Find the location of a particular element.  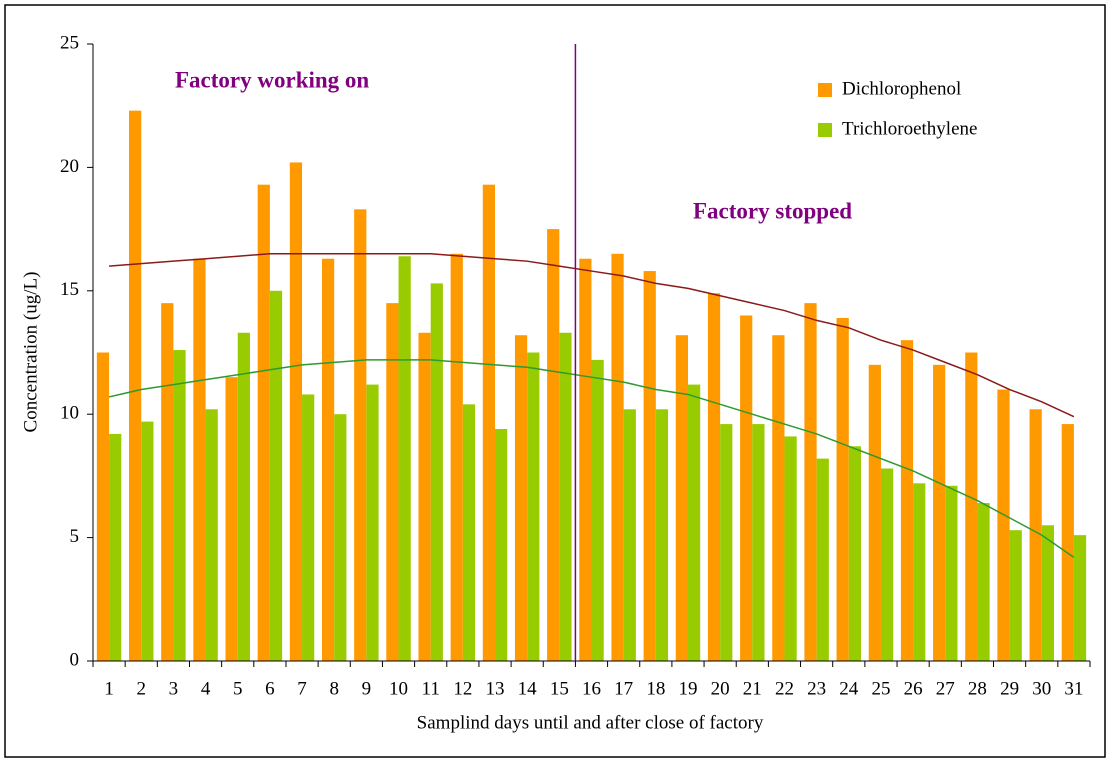

x-tick-label: 17 is located at coordinates (623, 688).